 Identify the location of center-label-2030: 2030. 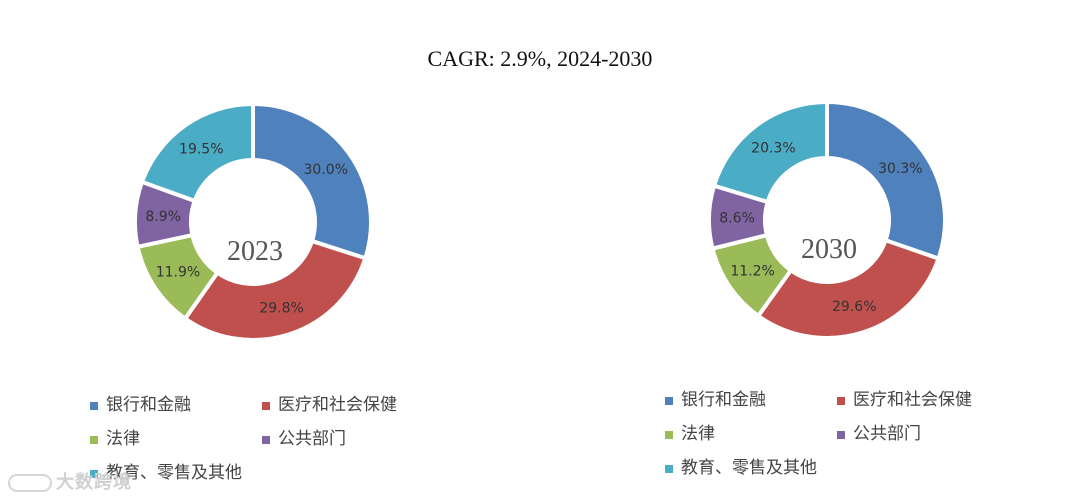
(829, 249).